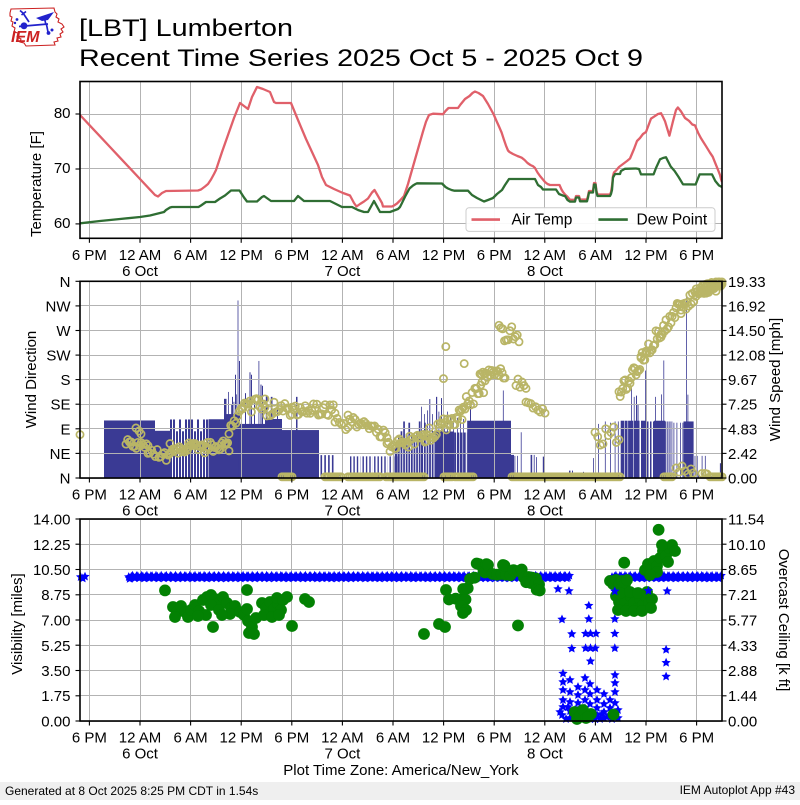  Describe the element at coordinates (60, 454) in the screenshot. I see `svg-text: NE` at that location.